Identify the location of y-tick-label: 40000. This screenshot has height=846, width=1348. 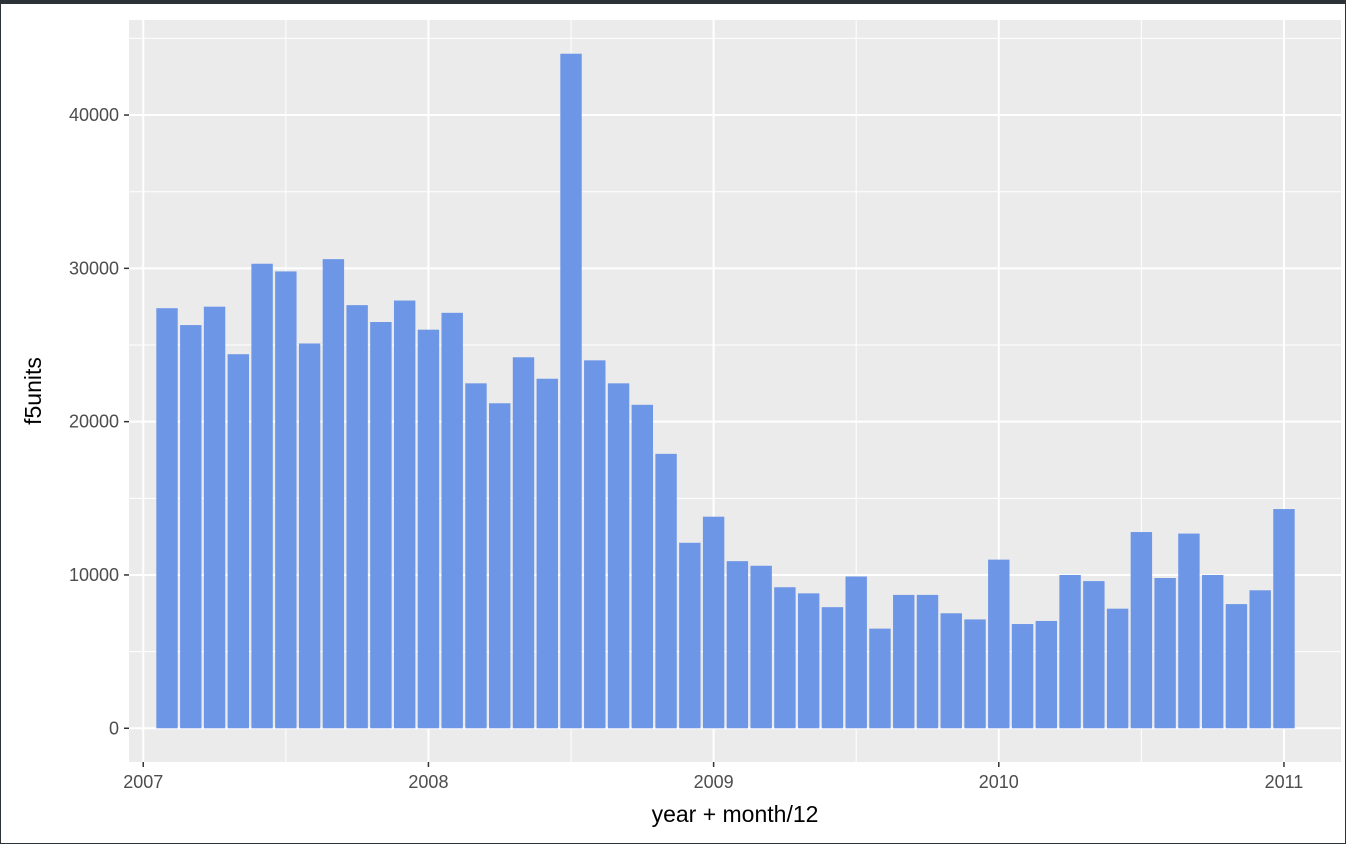
(94, 115).